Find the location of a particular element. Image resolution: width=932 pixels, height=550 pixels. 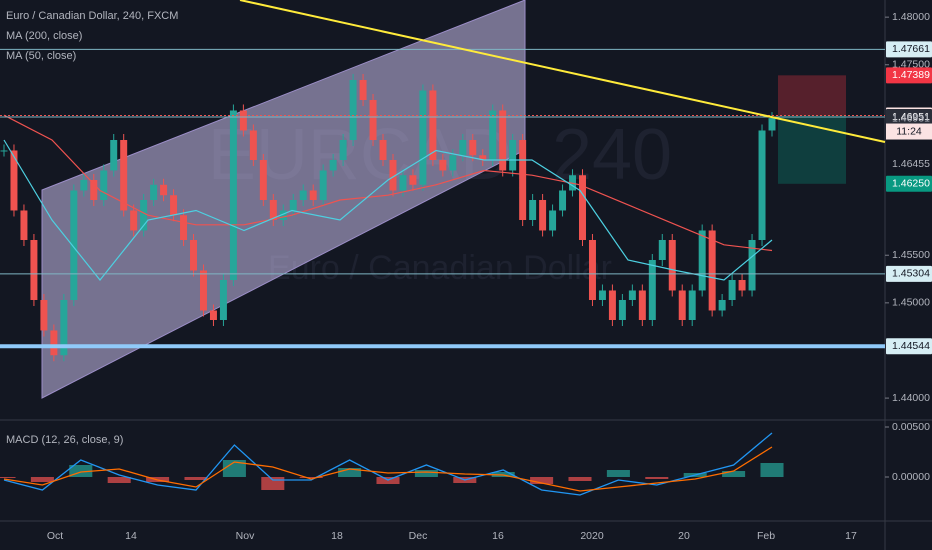

x-tick-label: 14 is located at coordinates (131, 536).